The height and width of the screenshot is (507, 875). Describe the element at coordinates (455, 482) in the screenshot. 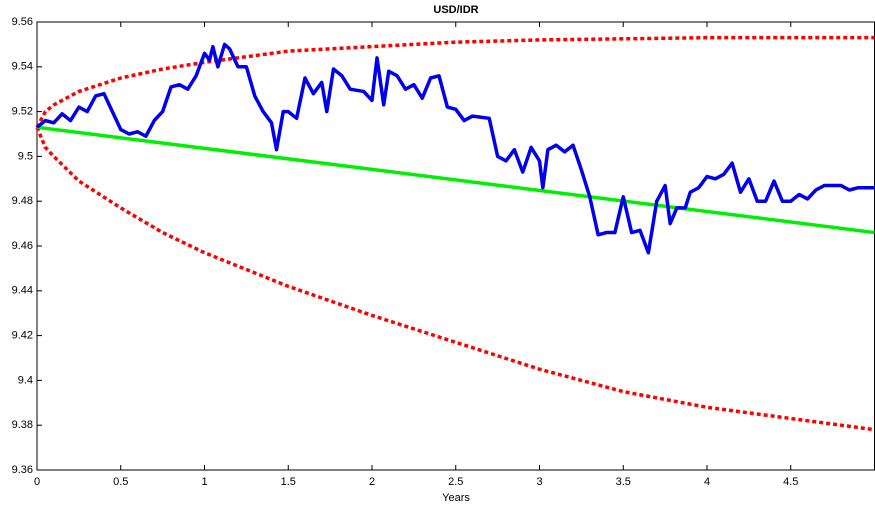

I see `x-tick-label: 2.5` at that location.